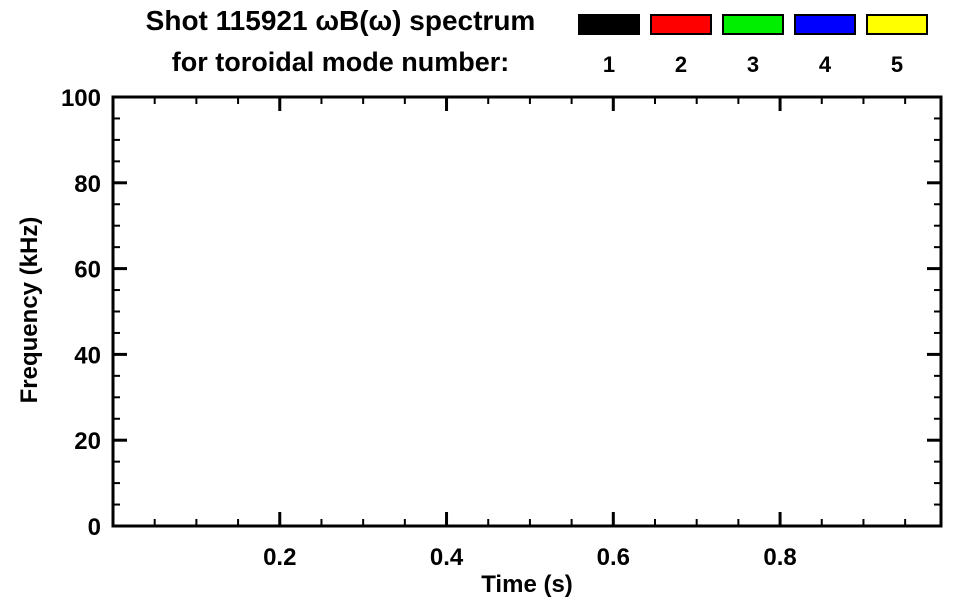 Image resolution: width=963 pixels, height=615 pixels. Describe the element at coordinates (527, 584) in the screenshot. I see `x-axis-title: Time (s)` at that location.